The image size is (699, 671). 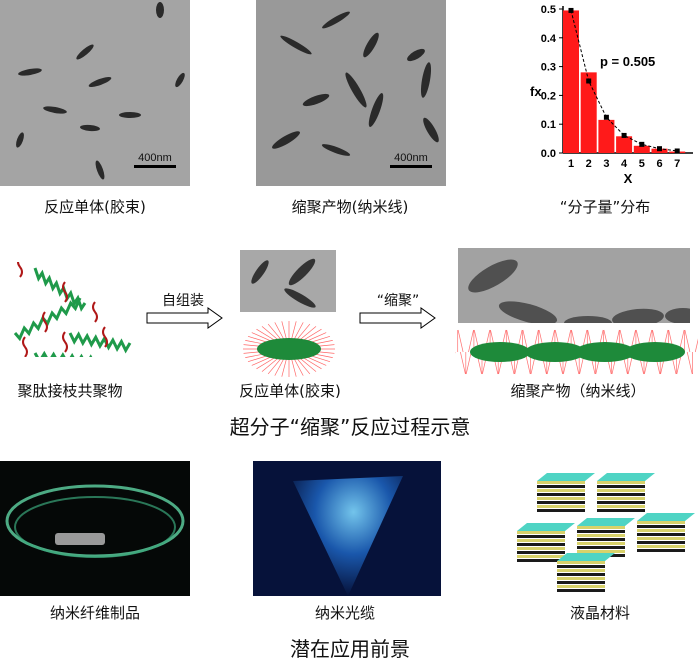 What do you see at coordinates (548, 10) in the screenshot?
I see `y-tick-label: 0.5` at bounding box center [548, 10].